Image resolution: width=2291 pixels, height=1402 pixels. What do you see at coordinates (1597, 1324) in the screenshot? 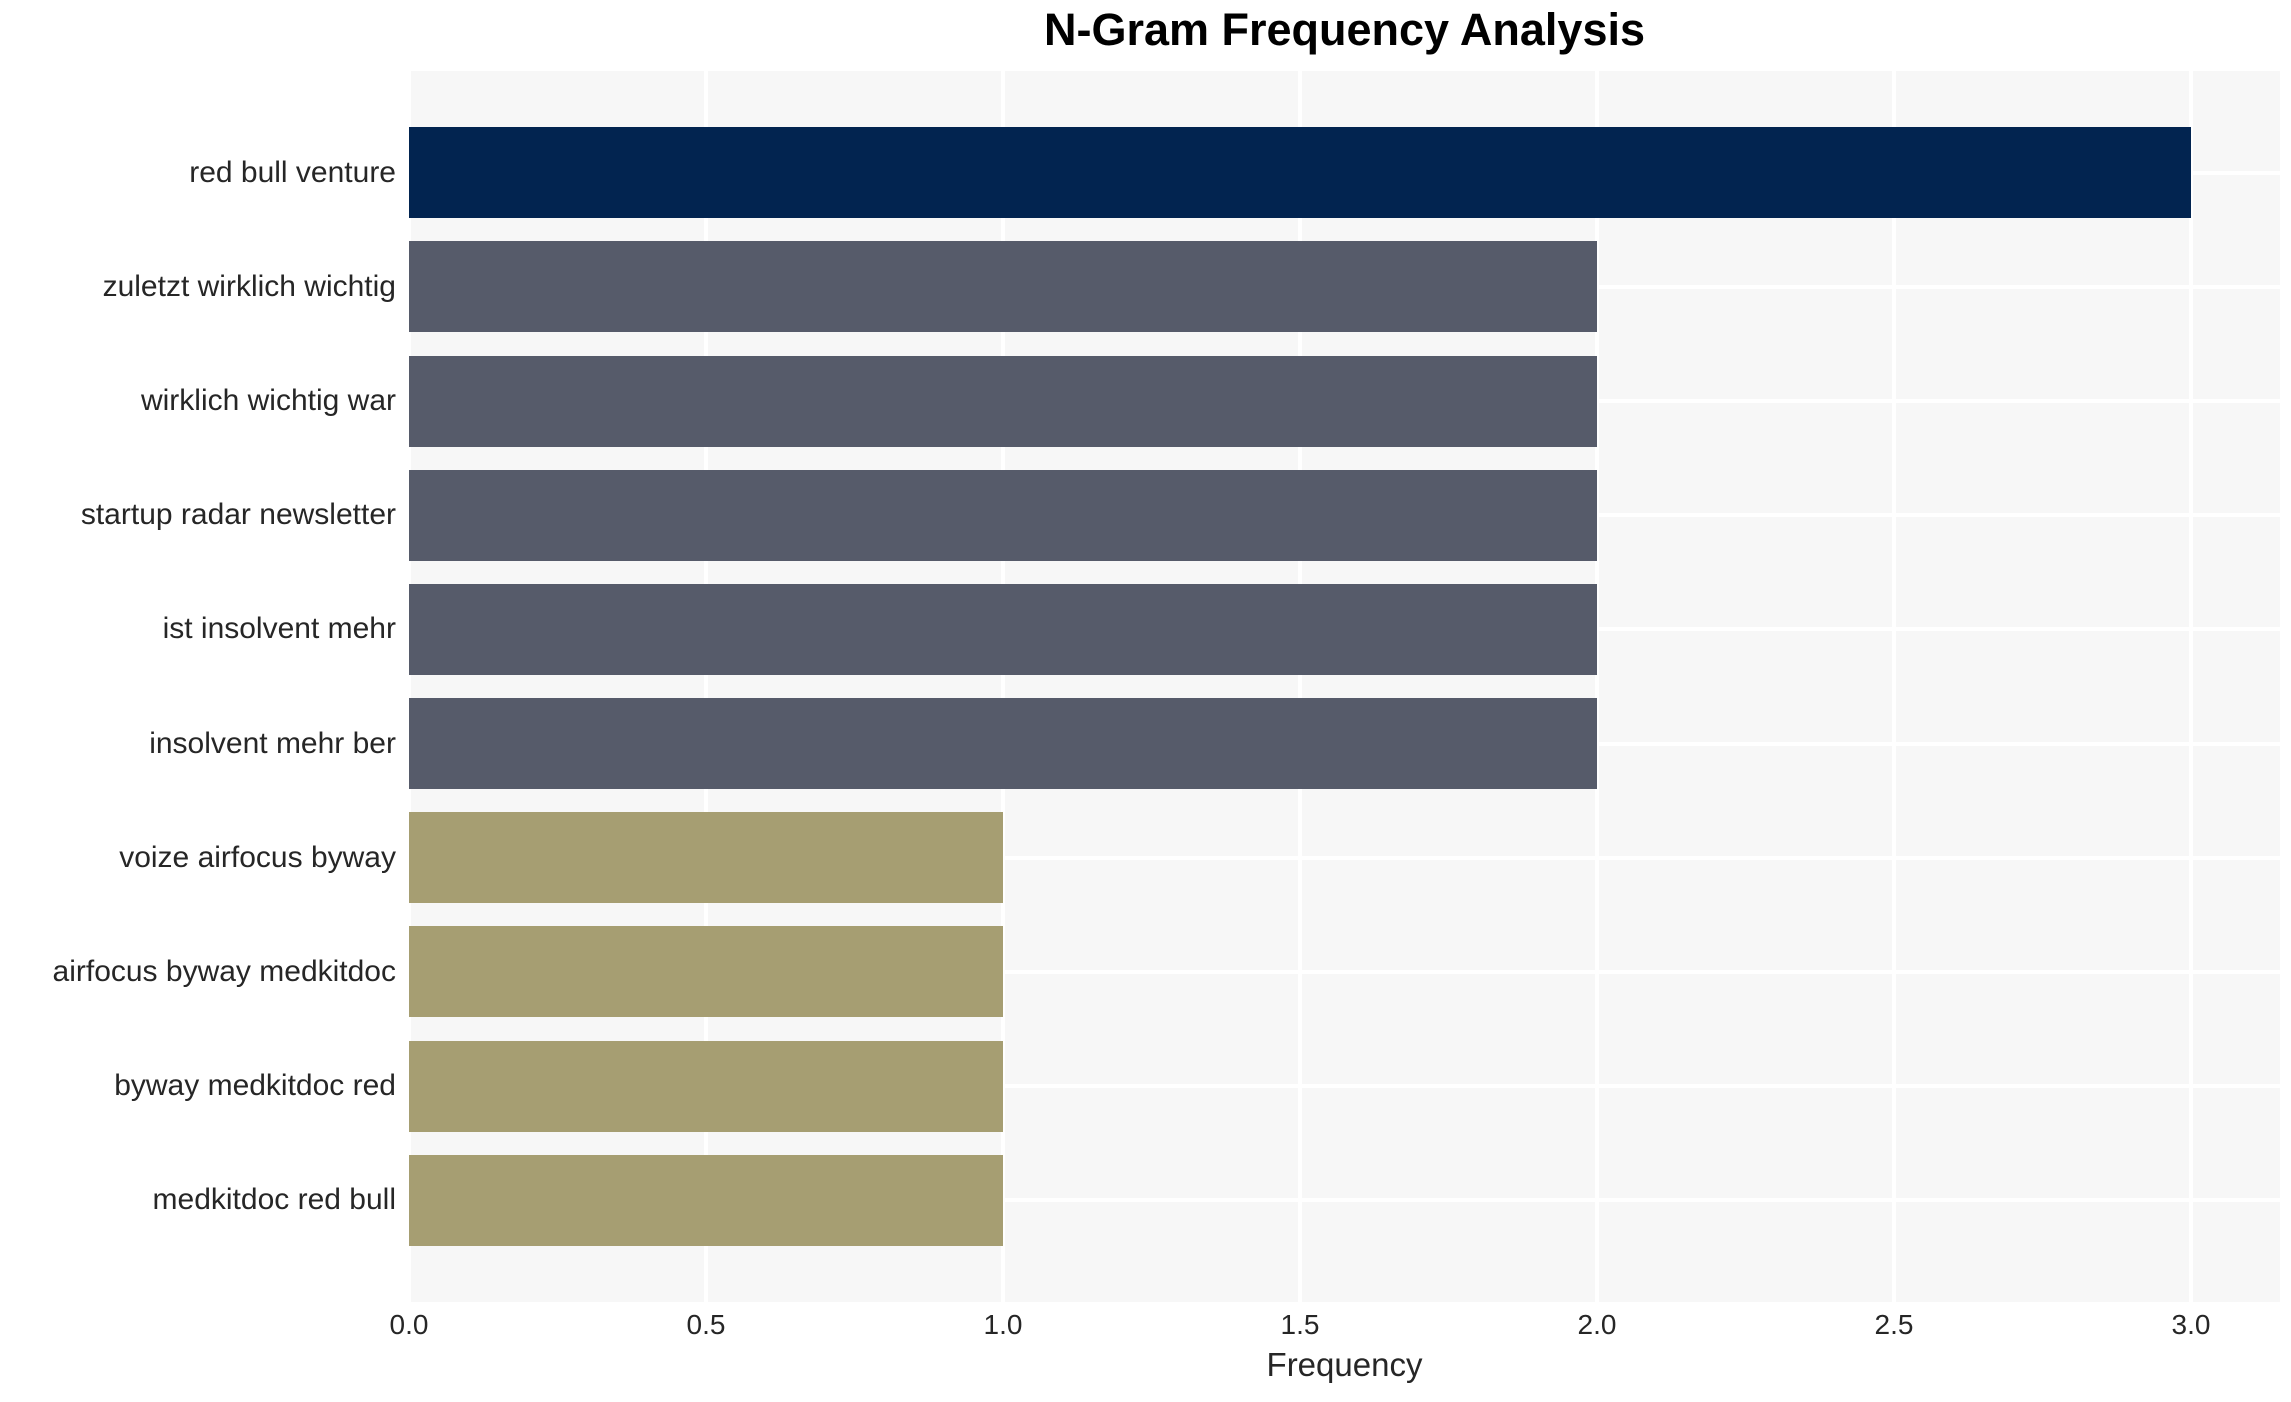
I see `x-tick-label: 2.0` at bounding box center [1597, 1324].